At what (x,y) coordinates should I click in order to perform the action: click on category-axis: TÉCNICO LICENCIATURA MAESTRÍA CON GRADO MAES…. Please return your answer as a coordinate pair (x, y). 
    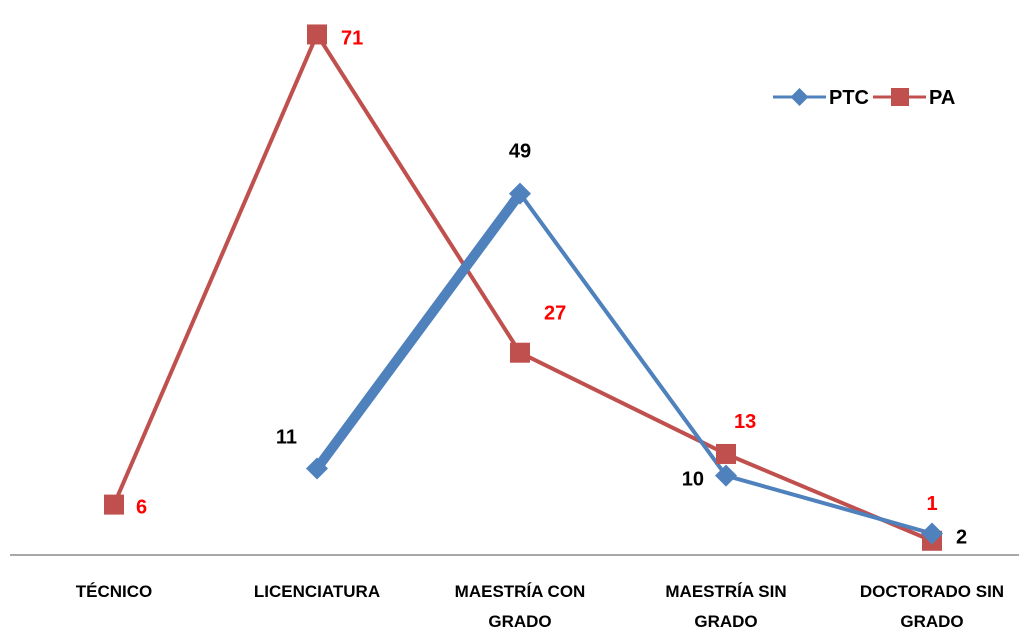
    Looking at the image, I should click on (540, 606).